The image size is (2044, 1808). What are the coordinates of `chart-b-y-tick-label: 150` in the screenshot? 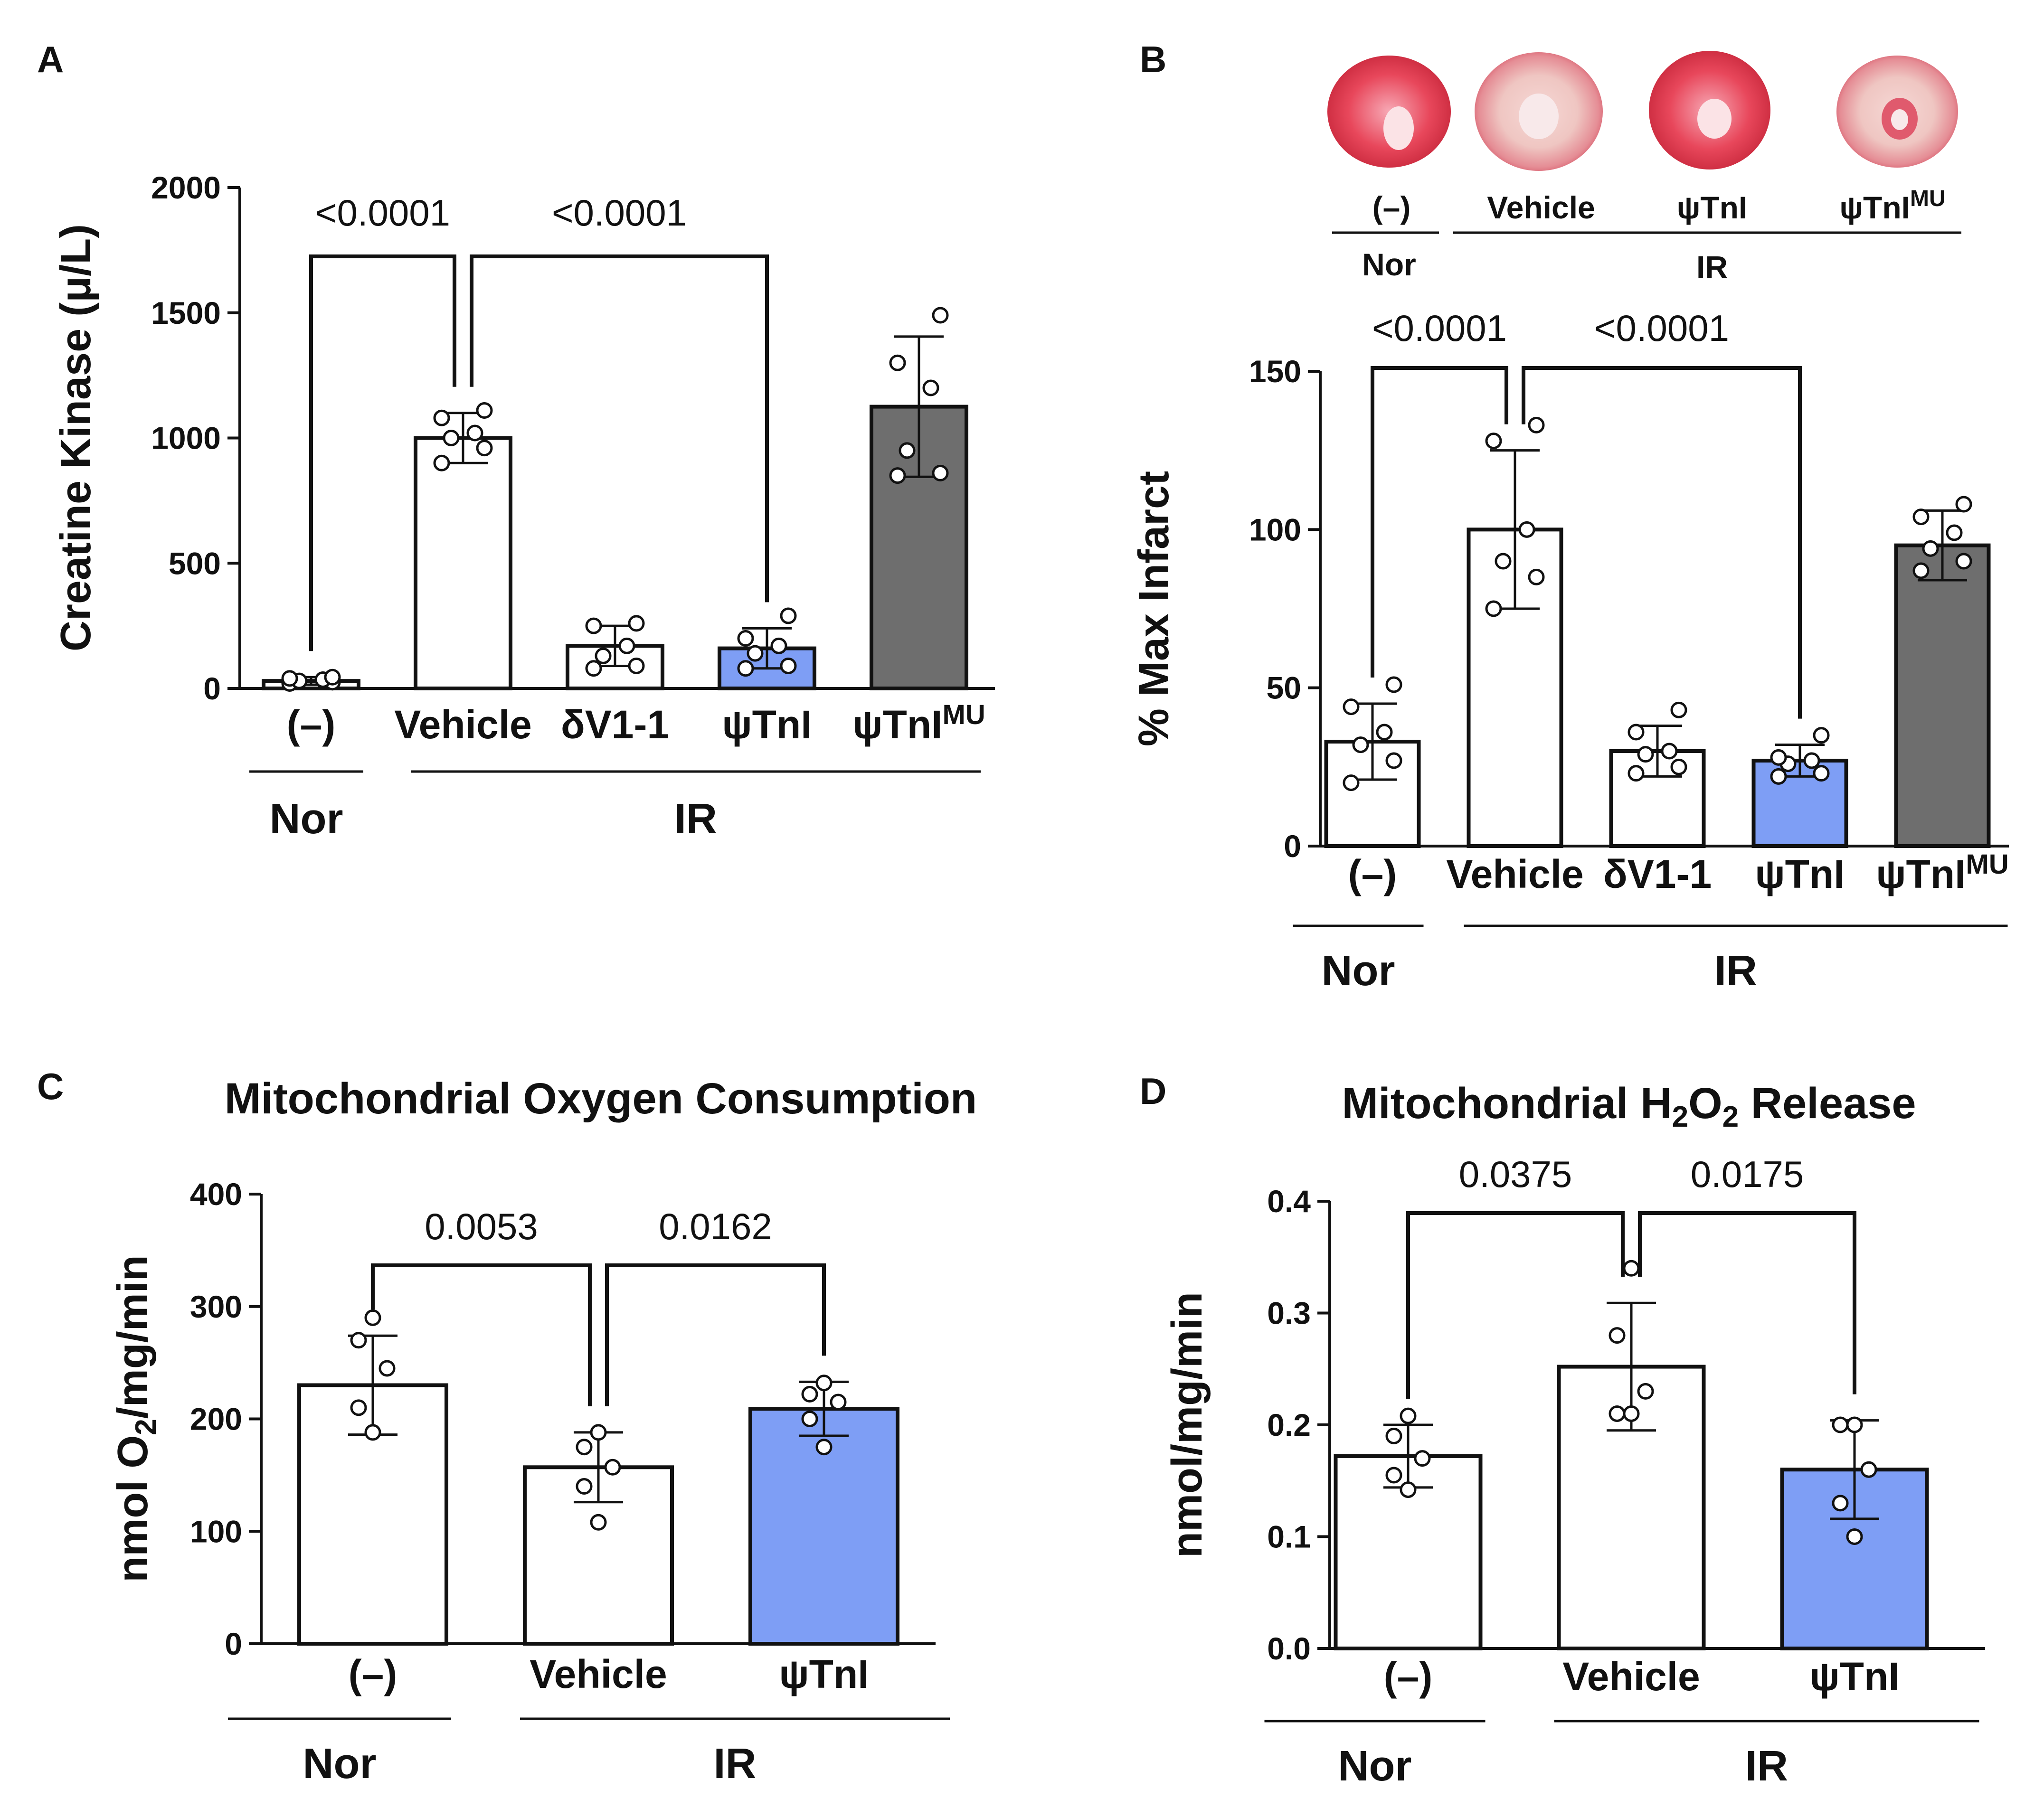 It's located at (1275, 372).